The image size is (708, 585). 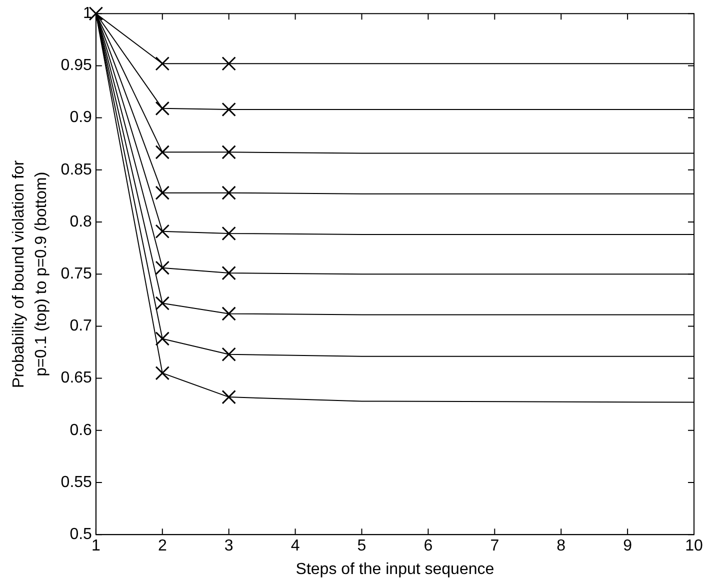 I want to click on y-tick-label: 0.55, so click(x=76, y=482).